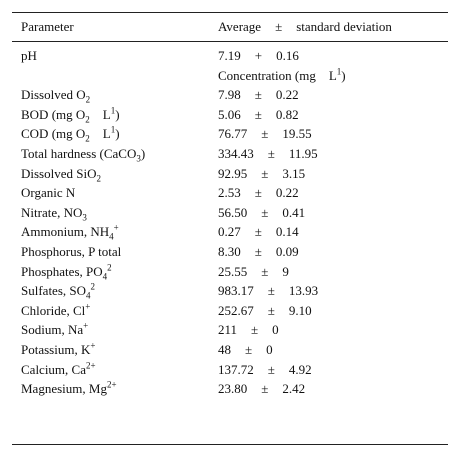 This screenshot has height=457, width=461. What do you see at coordinates (294, 212) in the screenshot?
I see `std-dev: 0.41` at bounding box center [294, 212].